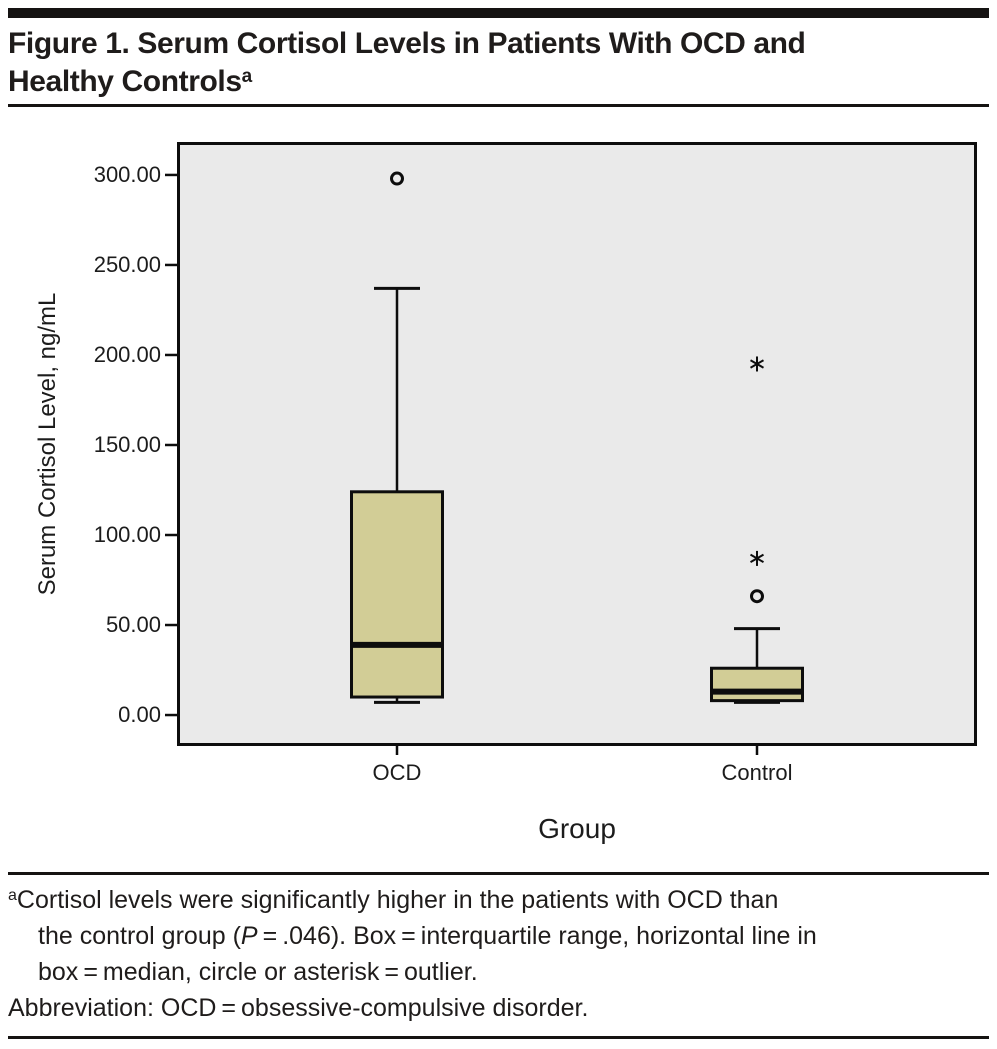 This screenshot has width=997, height=1049. What do you see at coordinates (498, 105) in the screenshot?
I see `title-divider-line` at bounding box center [498, 105].